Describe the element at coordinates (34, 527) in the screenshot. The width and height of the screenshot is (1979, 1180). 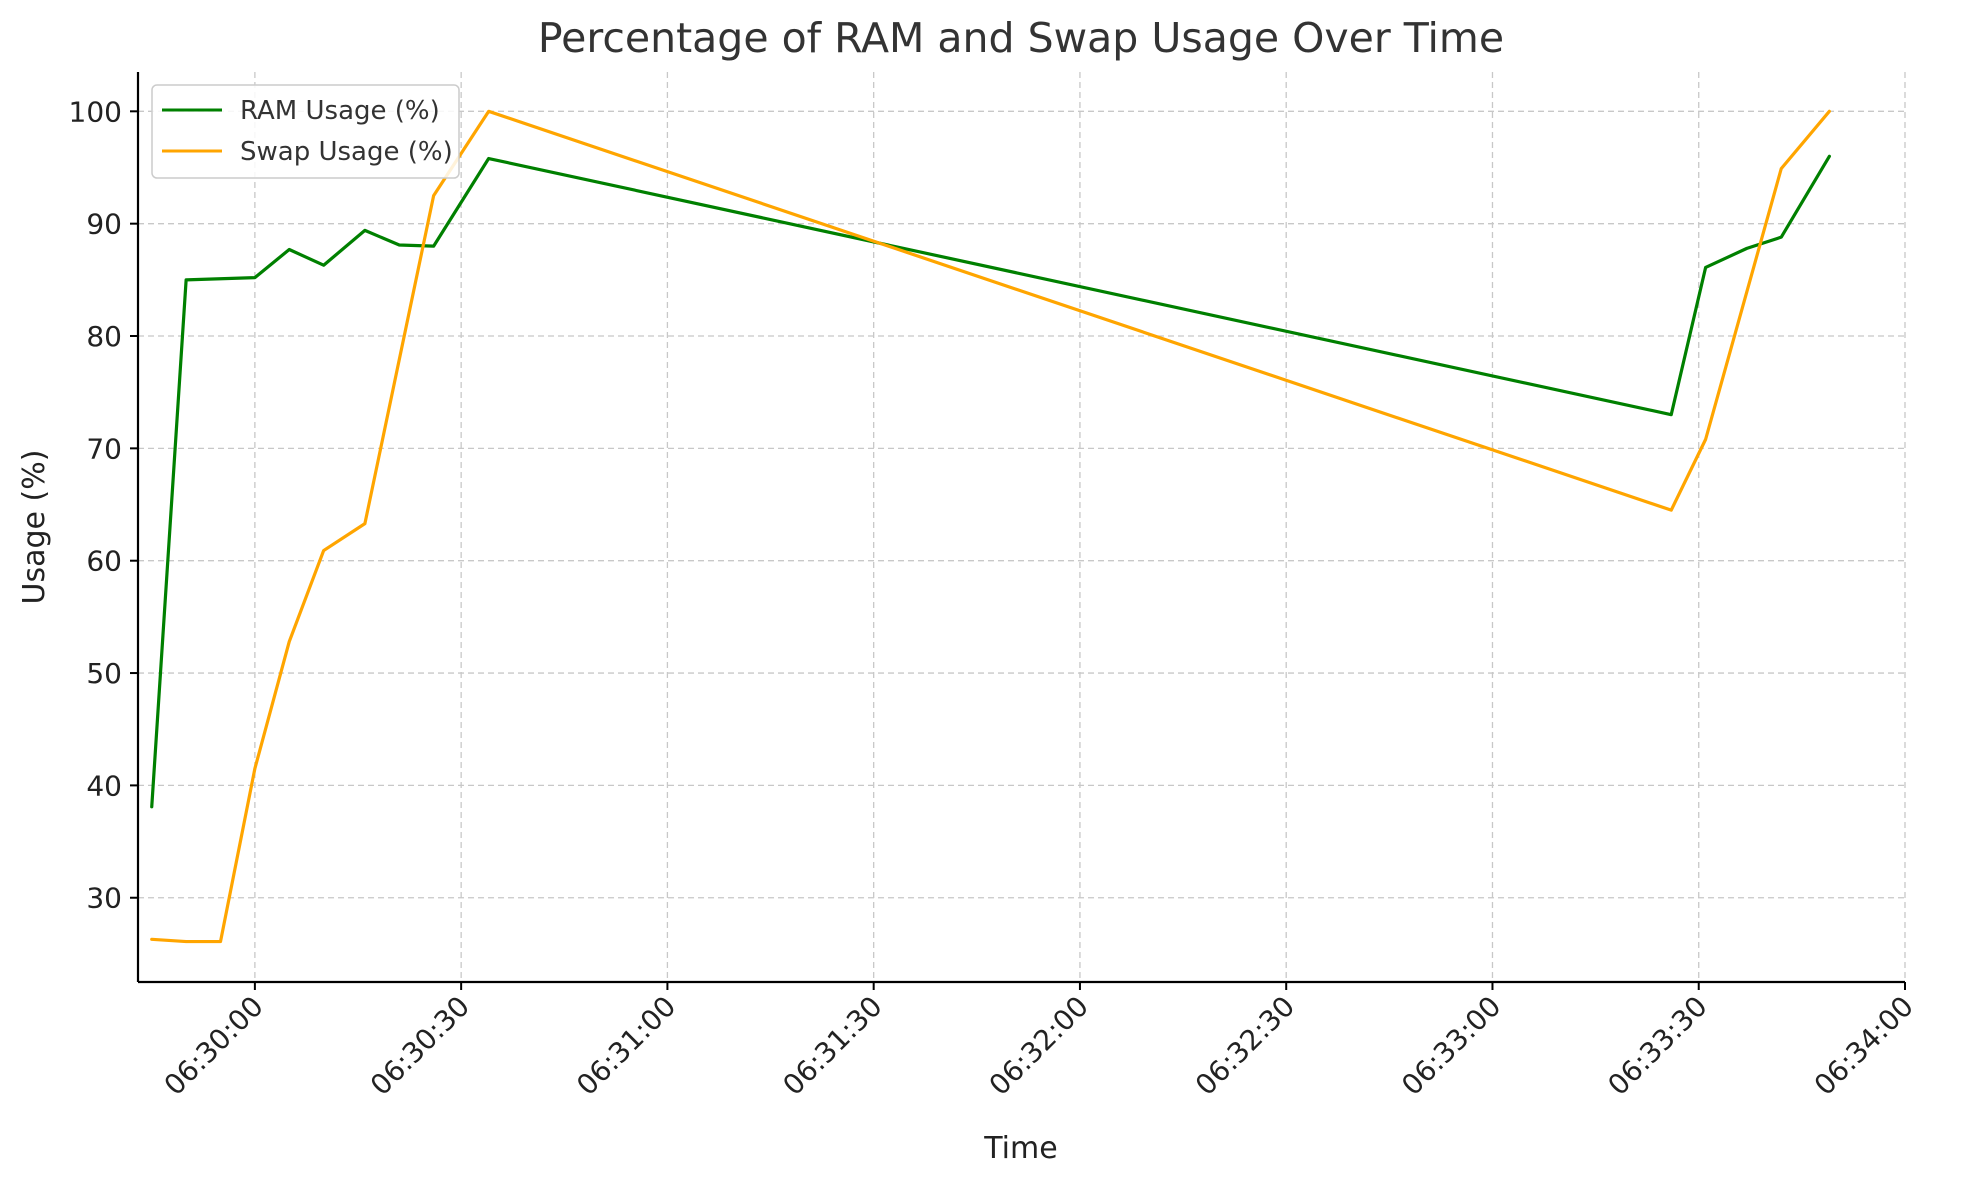
I see `y-axis-label: Usage (%)` at that location.